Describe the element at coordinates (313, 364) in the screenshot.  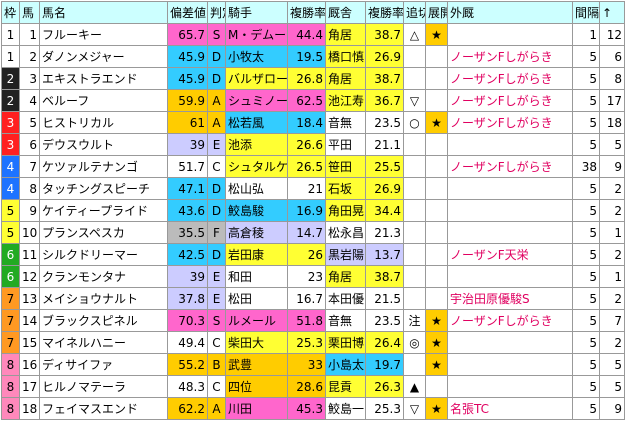
I see `table-row: 8 16 ディサイファ 55.2 B 武豊 33 小島太 19.7 ★ 5 5` at that location.